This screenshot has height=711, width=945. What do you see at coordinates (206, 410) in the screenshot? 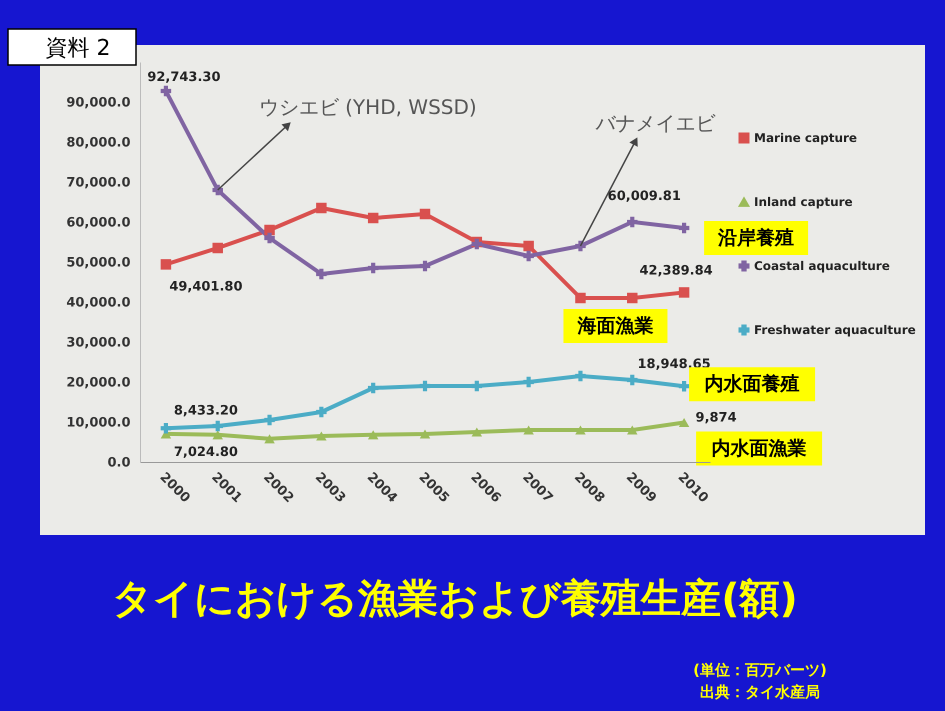
I see `data-label: 8,433.20` at bounding box center [206, 410].